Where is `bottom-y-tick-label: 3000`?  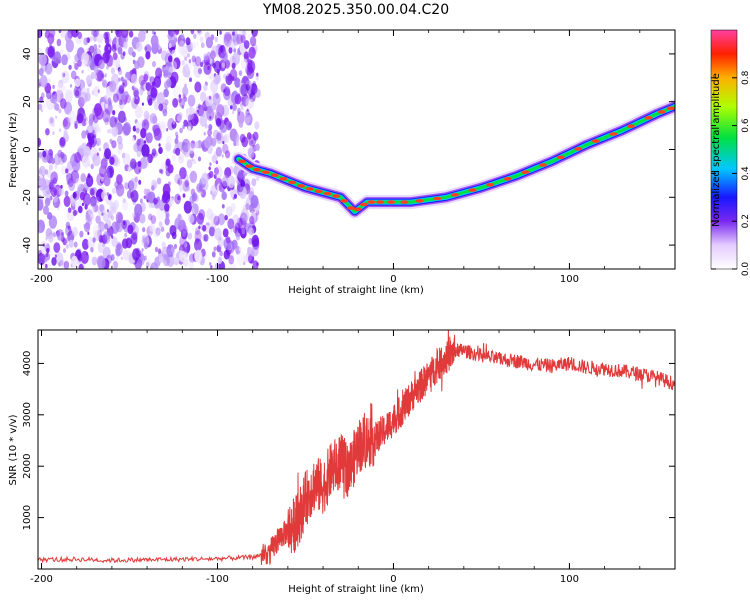
bottom-y-tick-label: 3000 is located at coordinates (27, 414).